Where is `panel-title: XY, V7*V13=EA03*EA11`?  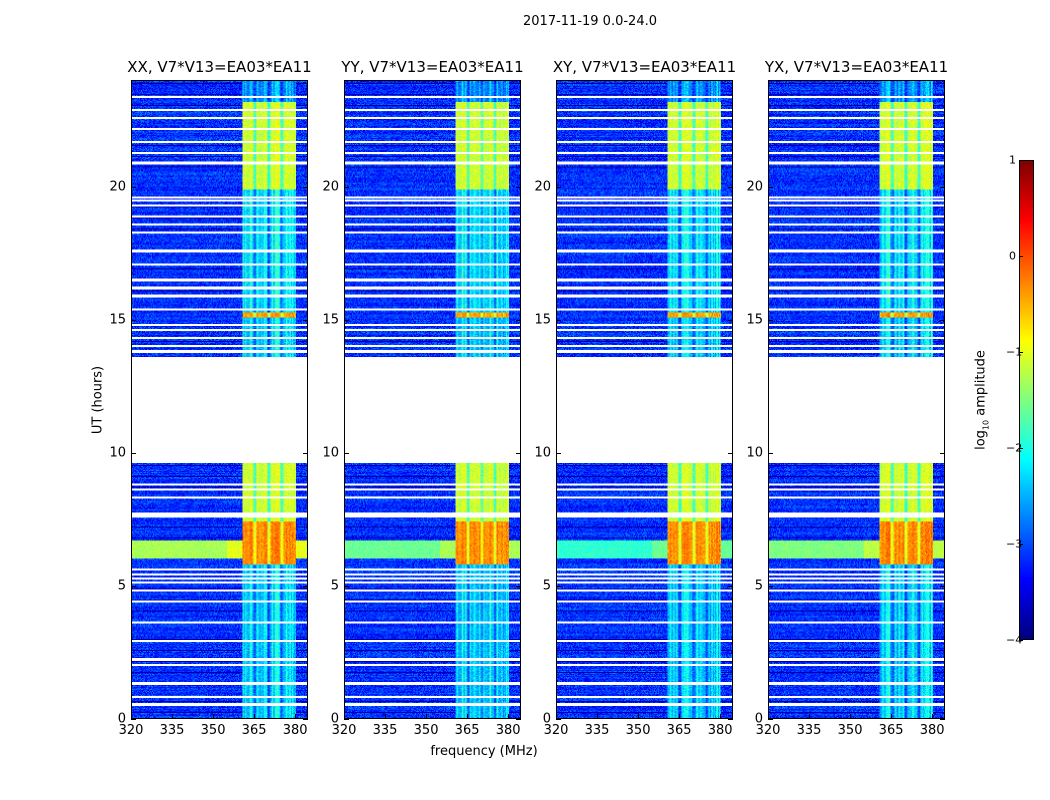
panel-title: XY, V7*V13=EA03*EA11 is located at coordinates (644, 67).